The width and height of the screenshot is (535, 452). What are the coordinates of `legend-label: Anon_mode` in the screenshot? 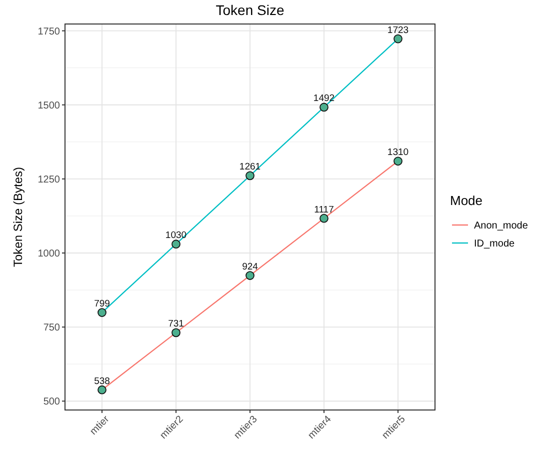 It's located at (501, 226).